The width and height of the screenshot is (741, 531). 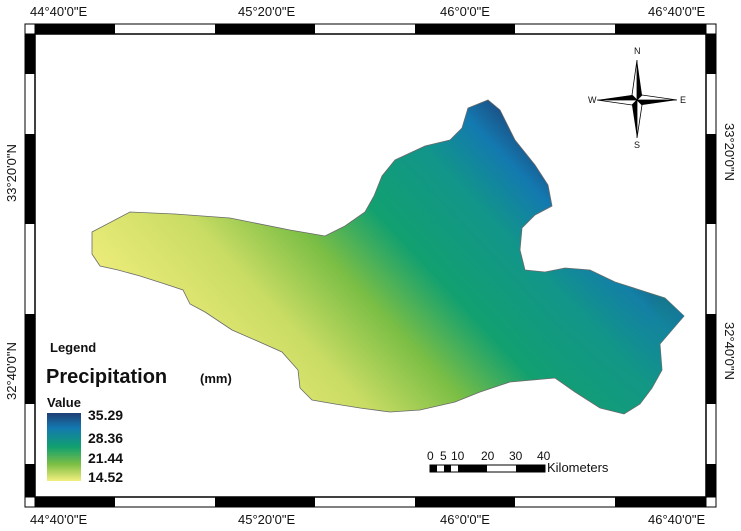 I want to click on graticule-right-1: 33°20'0"N, so click(x=729, y=152).